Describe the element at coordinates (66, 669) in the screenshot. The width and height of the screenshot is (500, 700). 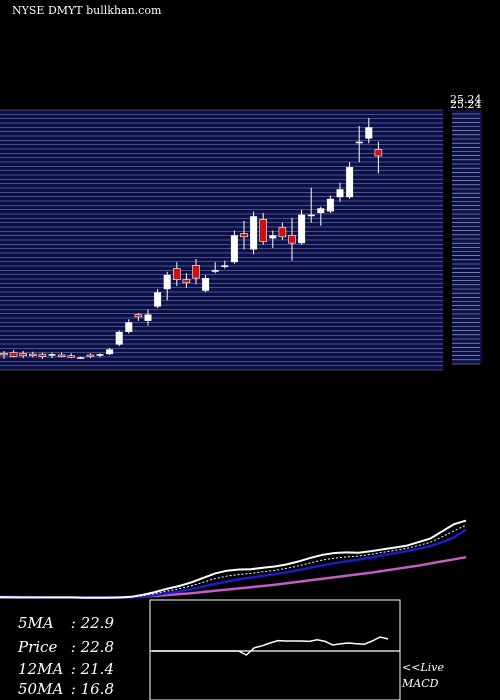
I see `ma12-readout: 12MA : 21.4` at that location.